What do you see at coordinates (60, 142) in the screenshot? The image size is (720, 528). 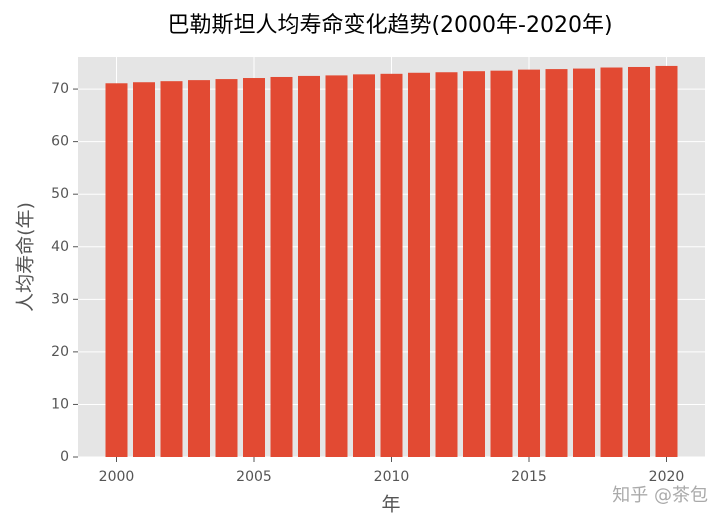 I see `y-tick-label: 60` at bounding box center [60, 142].